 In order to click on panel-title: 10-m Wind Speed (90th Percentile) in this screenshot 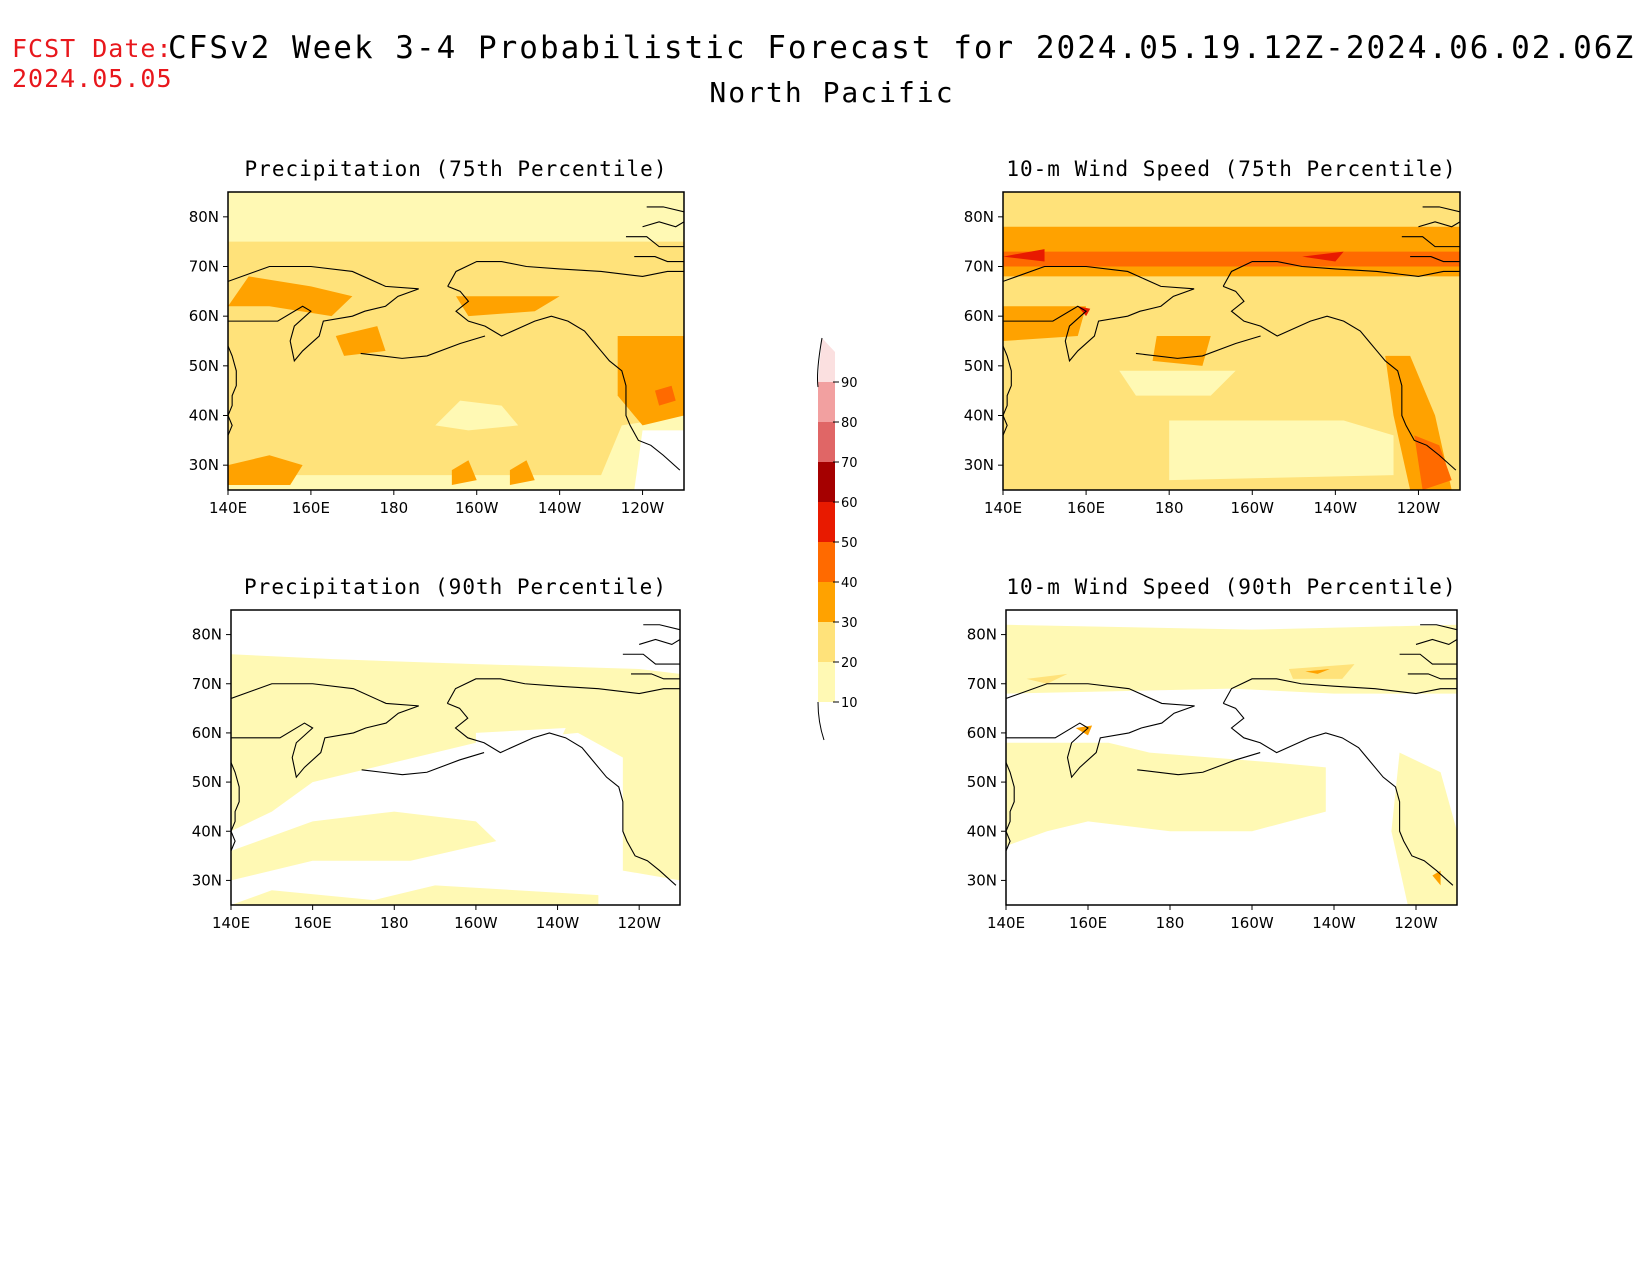, I will do `click(1231, 587)`.